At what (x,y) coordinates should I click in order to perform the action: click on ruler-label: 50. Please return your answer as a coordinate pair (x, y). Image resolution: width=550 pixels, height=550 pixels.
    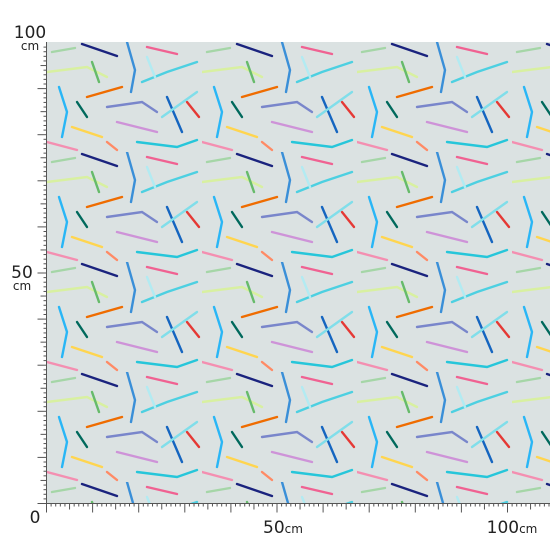
    Looking at the image, I should click on (22, 273).